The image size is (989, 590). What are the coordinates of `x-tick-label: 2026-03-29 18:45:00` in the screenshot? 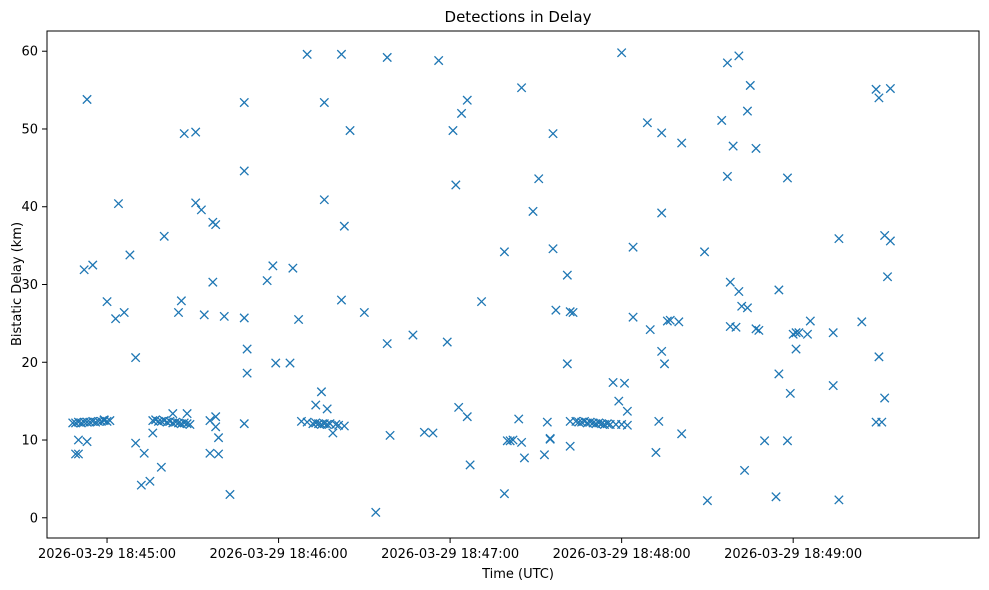 It's located at (107, 554).